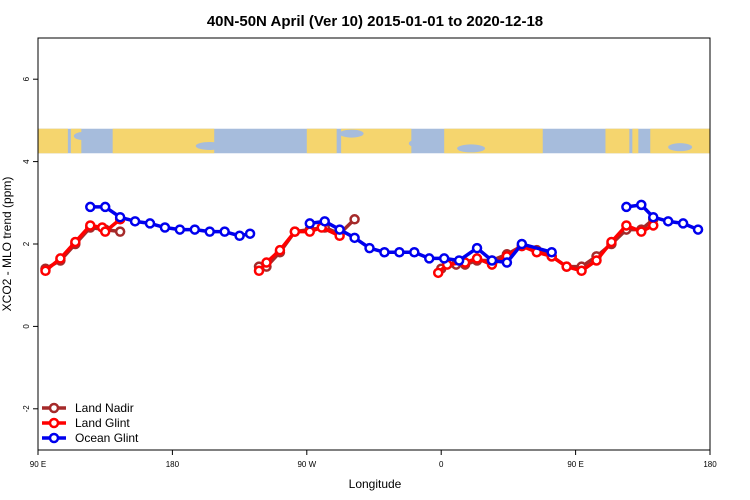  Describe the element at coordinates (26, 161) in the screenshot. I see `y-tick-label: 4` at that location.